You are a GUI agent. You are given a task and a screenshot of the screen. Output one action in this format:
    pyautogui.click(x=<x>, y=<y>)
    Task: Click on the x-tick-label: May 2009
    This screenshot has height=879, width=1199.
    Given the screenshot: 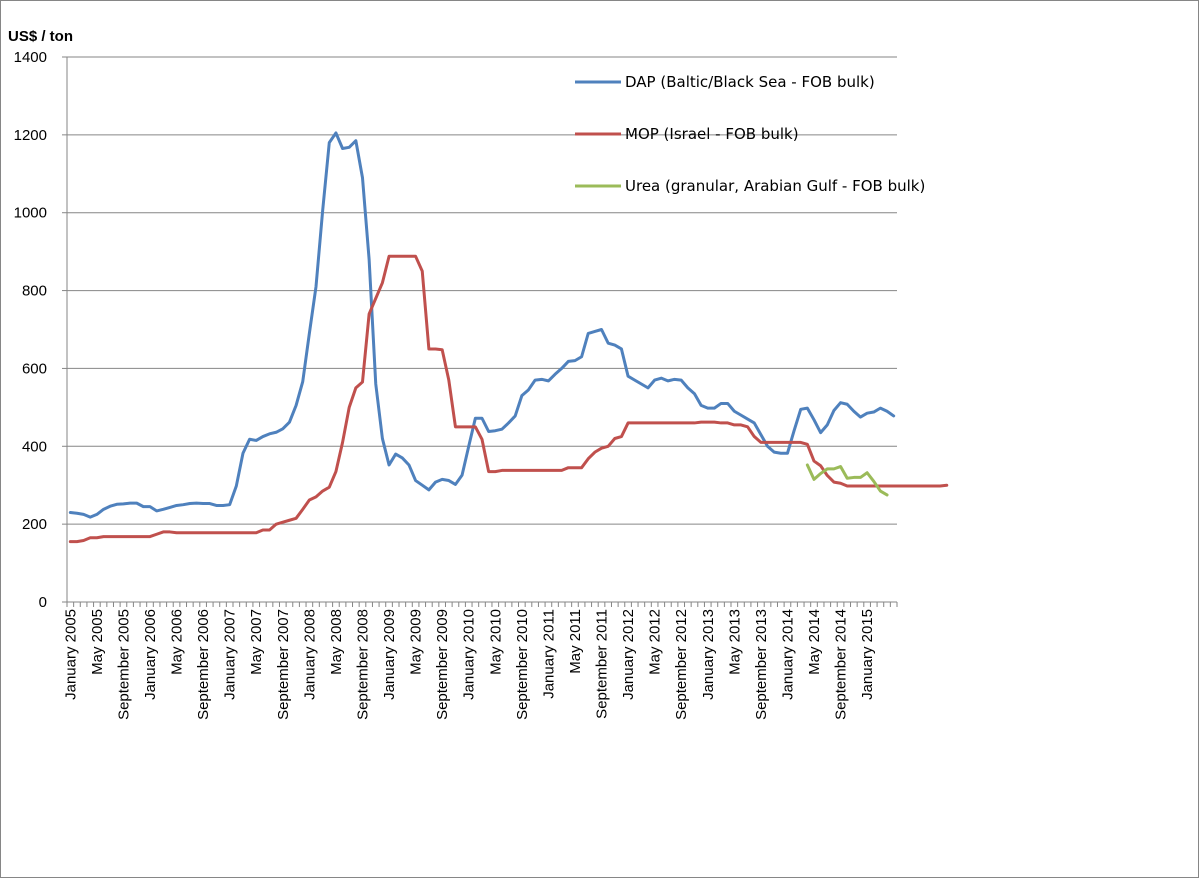 What is the action you would take?
    pyautogui.click(x=416, y=642)
    